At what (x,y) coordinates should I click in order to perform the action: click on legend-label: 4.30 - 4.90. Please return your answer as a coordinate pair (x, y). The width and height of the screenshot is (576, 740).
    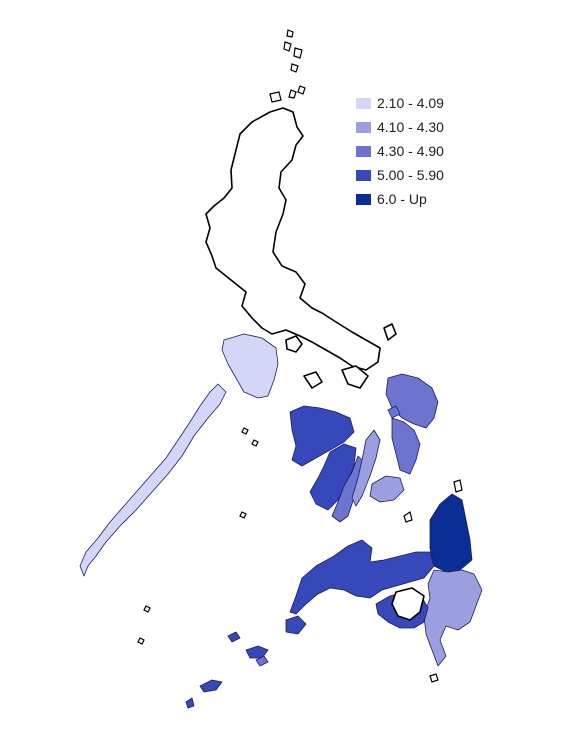
    Looking at the image, I should click on (410, 151).